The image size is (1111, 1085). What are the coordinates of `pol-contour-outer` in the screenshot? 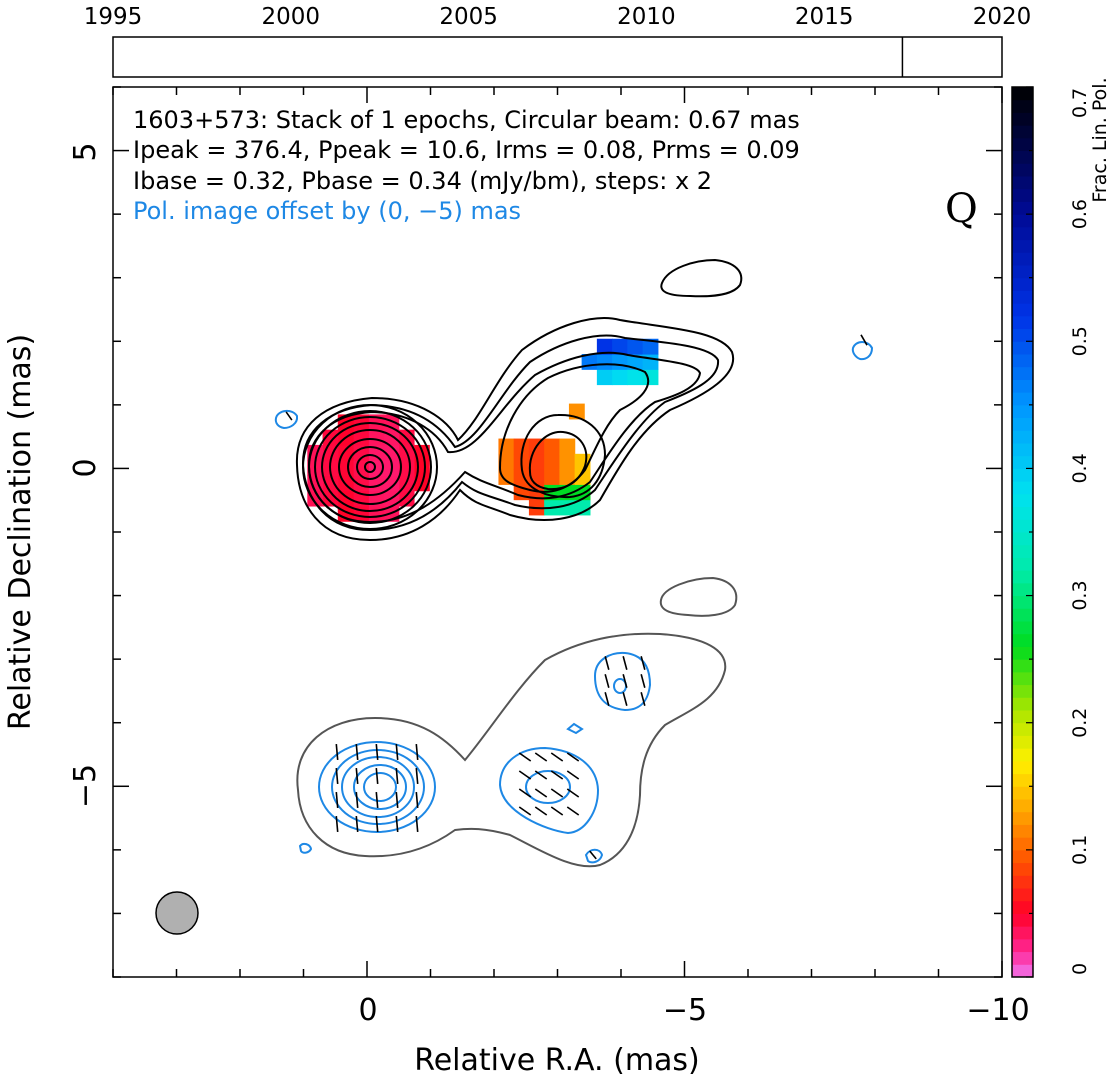 It's located at (622, 681).